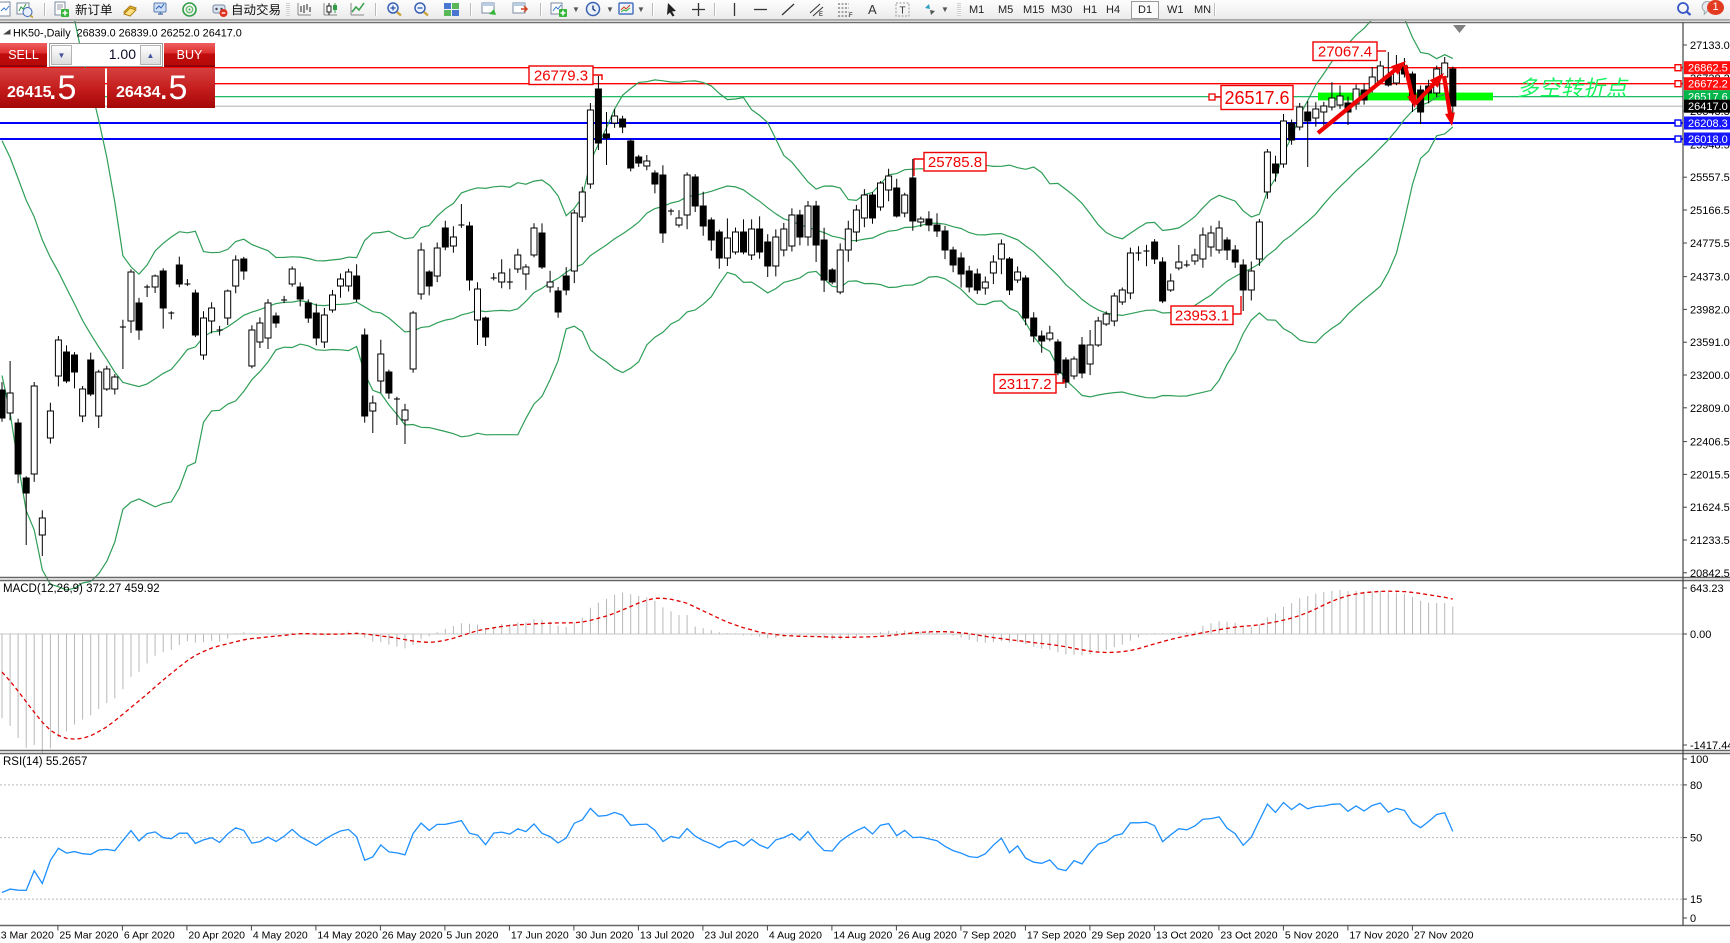  What do you see at coordinates (1710, 541) in the screenshot?
I see `svg-text: 21233.5` at bounding box center [1710, 541].